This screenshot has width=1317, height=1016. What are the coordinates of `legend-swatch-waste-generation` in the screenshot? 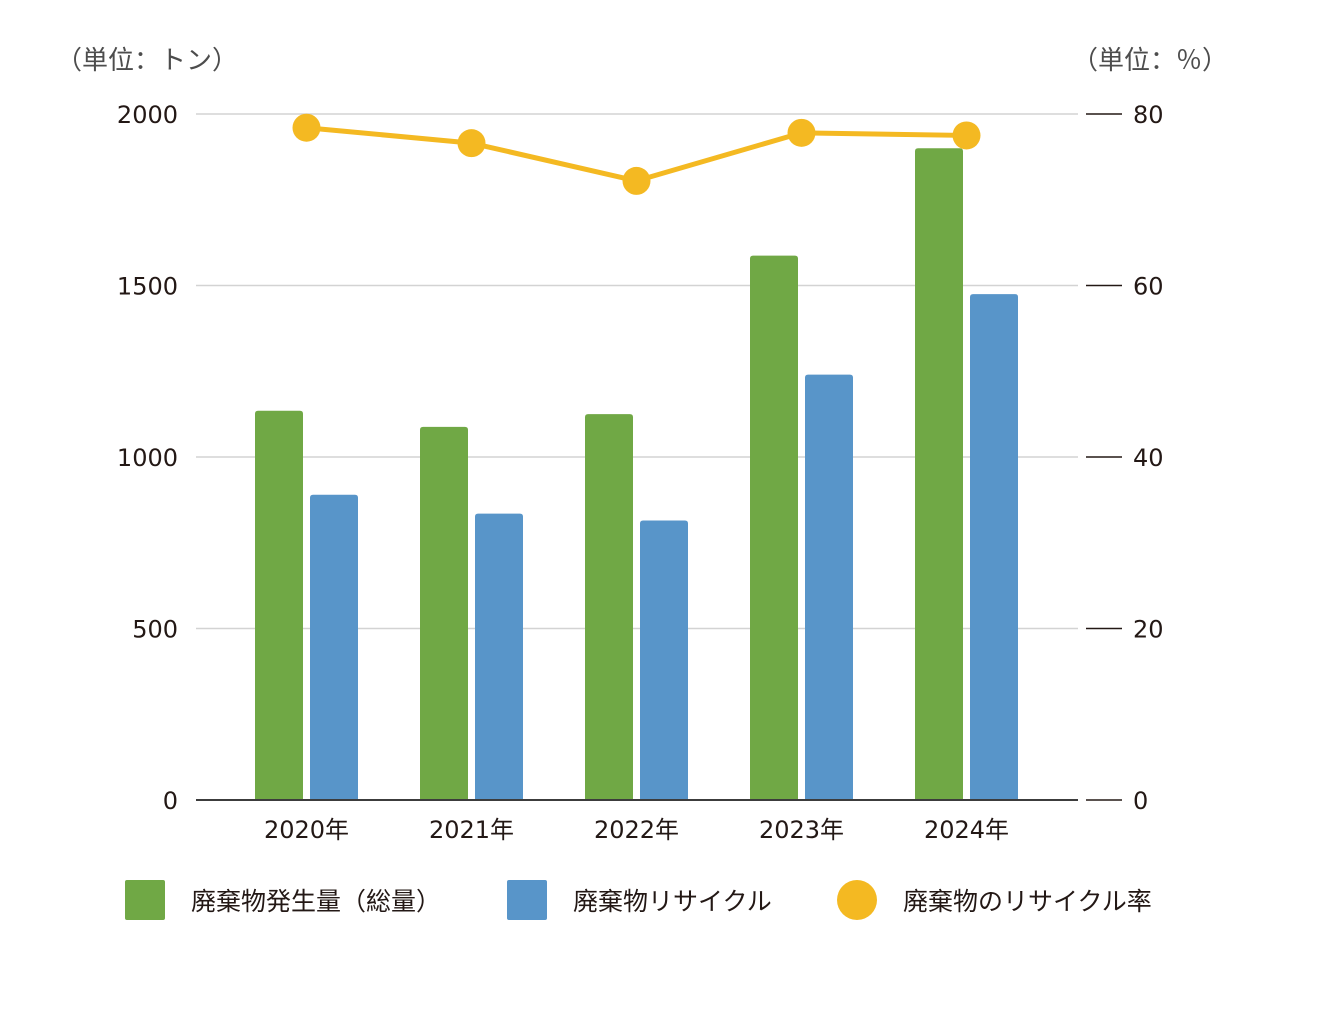 It's located at (145, 900).